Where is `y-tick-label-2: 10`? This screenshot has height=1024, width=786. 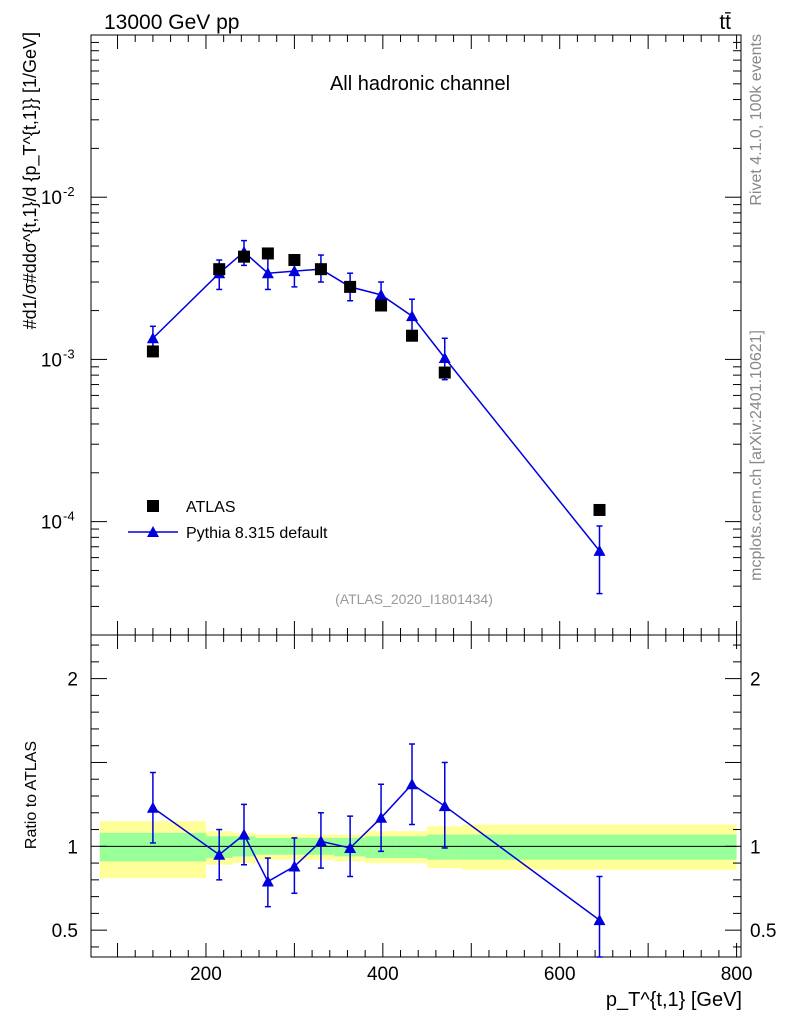 y-tick-label-2: 10 is located at coordinates (51, 523).